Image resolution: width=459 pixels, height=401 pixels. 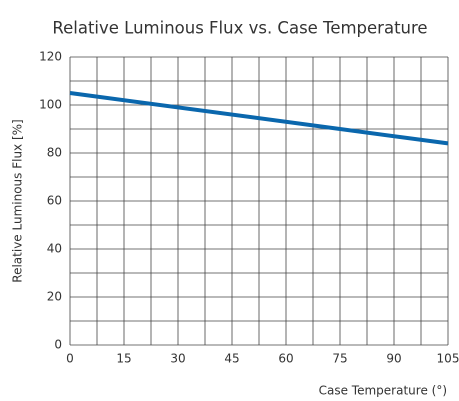 I want to click on x-tick-label: 45, so click(x=231, y=359).